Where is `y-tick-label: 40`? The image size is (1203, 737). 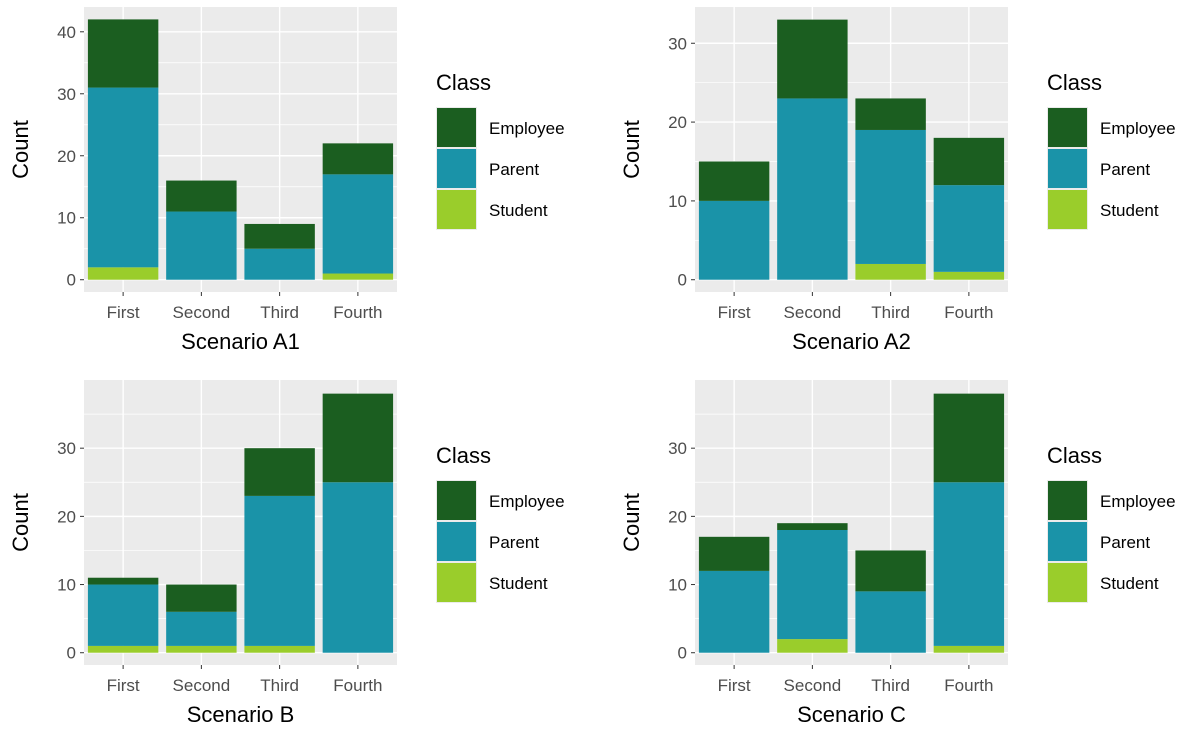 y-tick-label: 40 is located at coordinates (66, 32).